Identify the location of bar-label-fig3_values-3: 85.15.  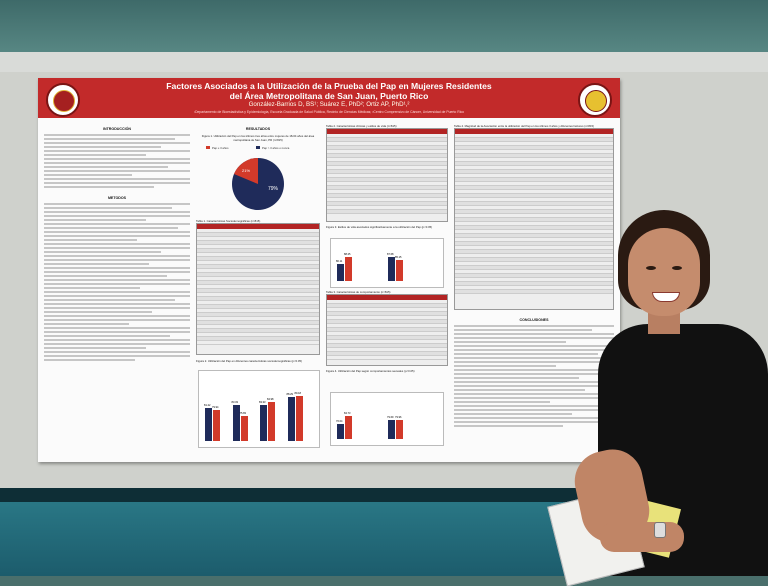
(398, 257).